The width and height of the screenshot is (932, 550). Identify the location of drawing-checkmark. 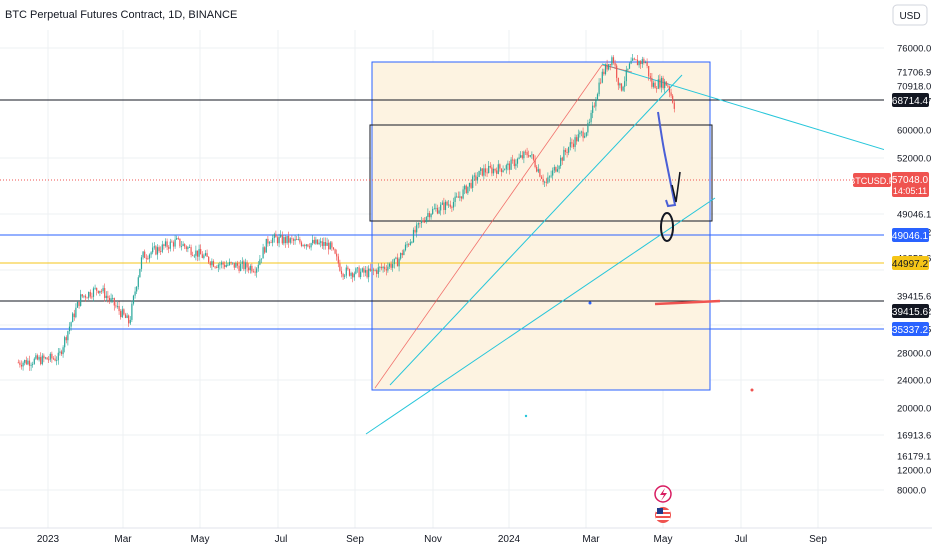
(676, 187).